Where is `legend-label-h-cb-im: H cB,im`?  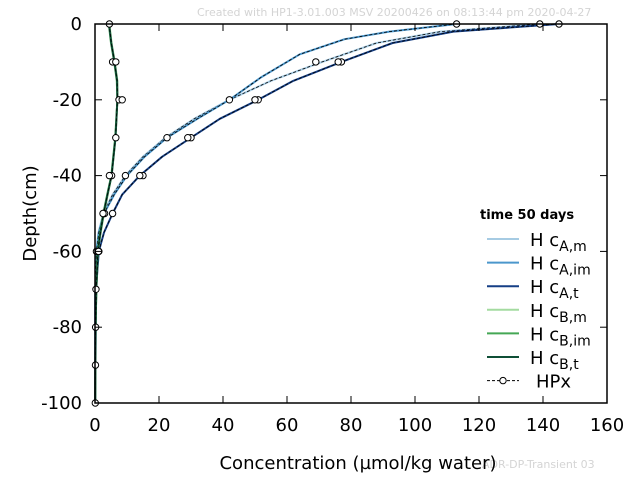
legend-label-h-cb-im: H cB,im is located at coordinates (560, 336).